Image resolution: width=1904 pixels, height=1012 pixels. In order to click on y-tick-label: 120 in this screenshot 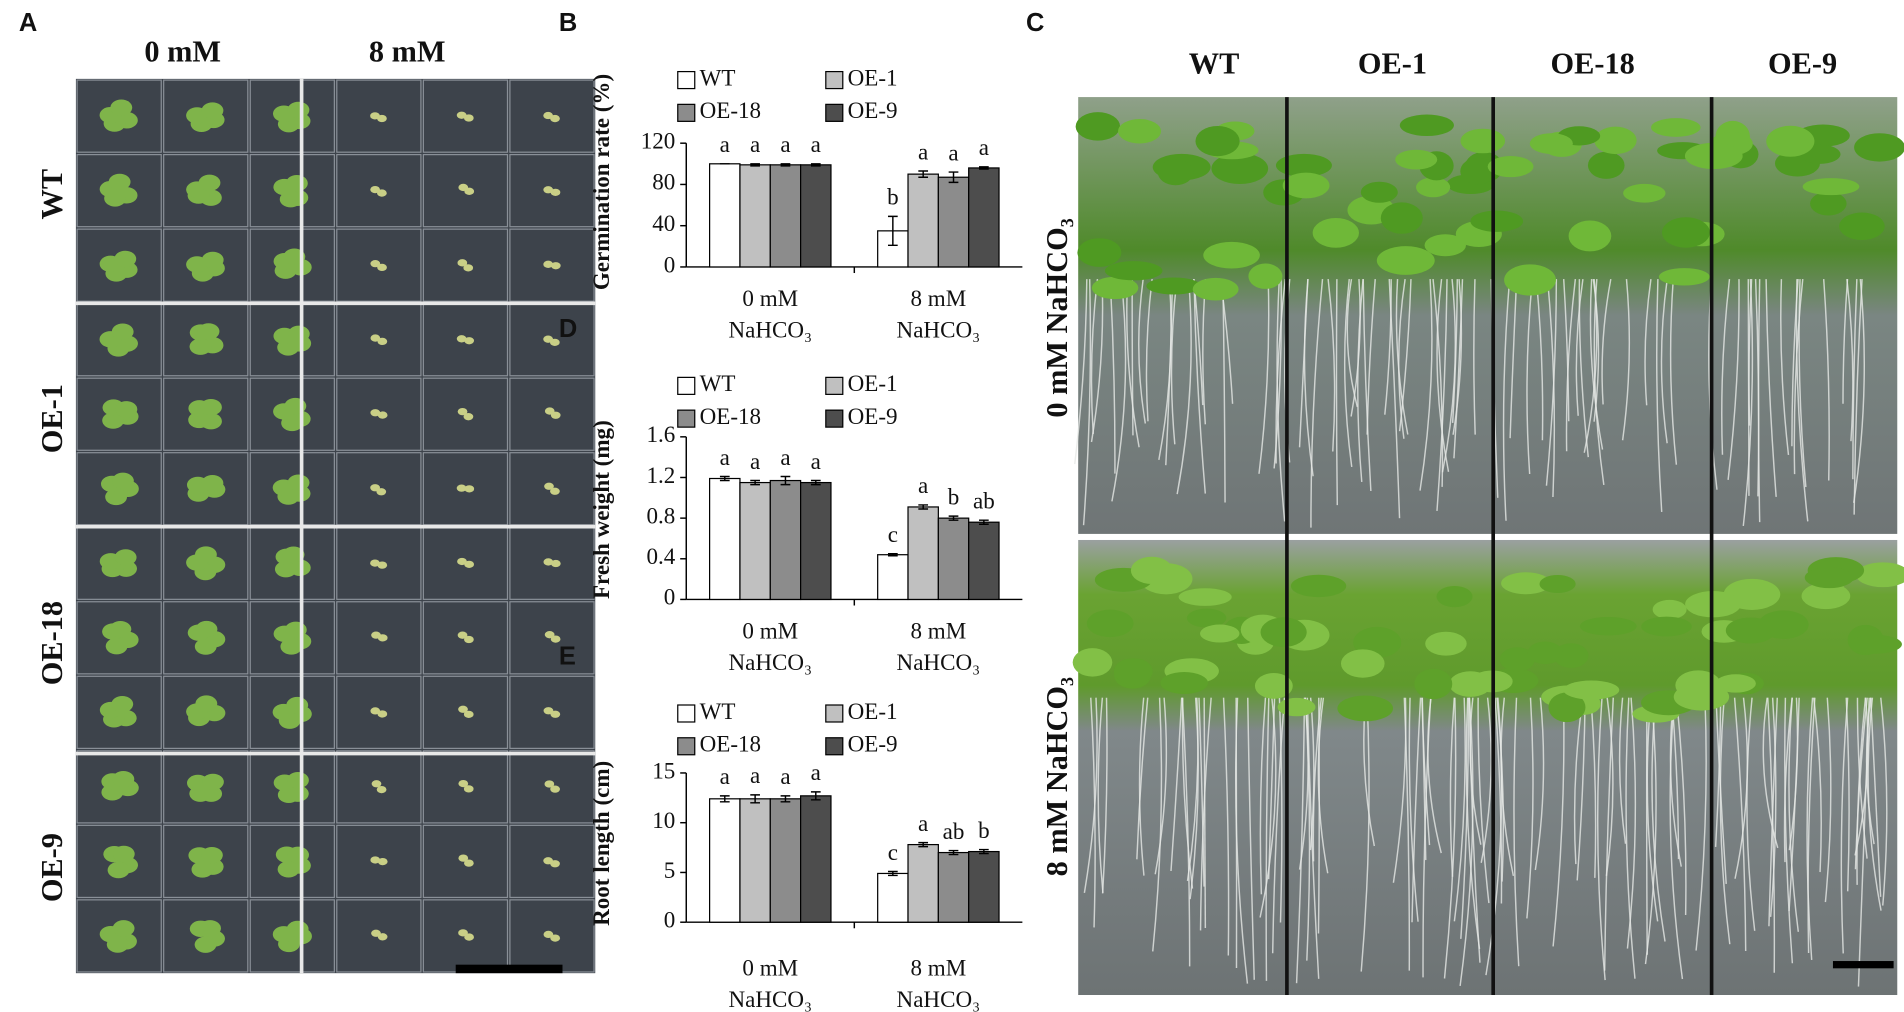, I will do `click(658, 140)`.